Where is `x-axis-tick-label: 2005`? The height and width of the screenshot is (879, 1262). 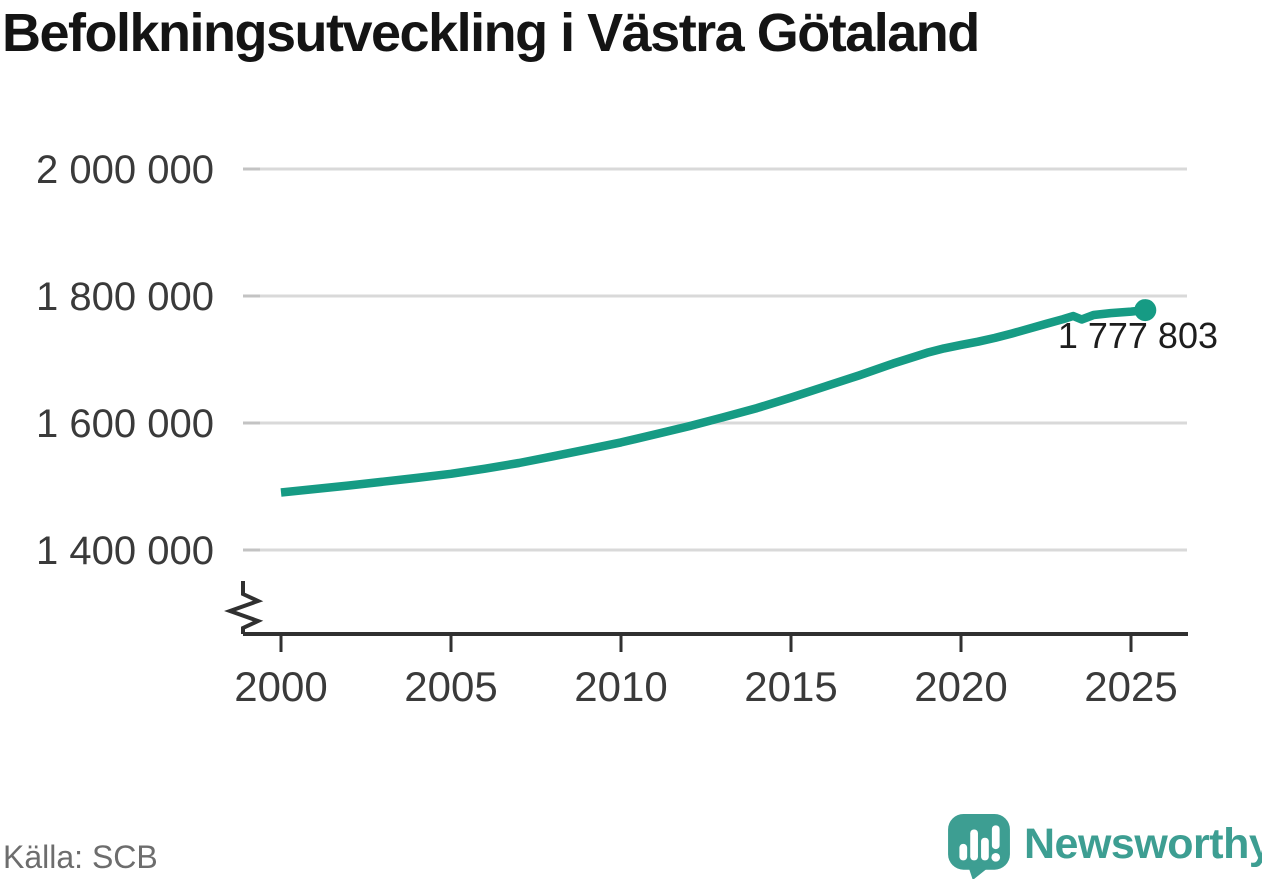
x-axis-tick-label: 2005 is located at coordinates (450, 686).